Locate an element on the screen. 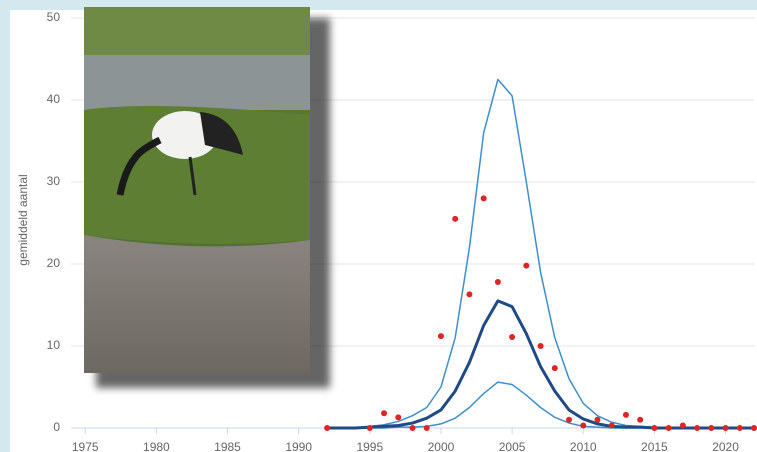  bird-body is located at coordinates (185, 135).